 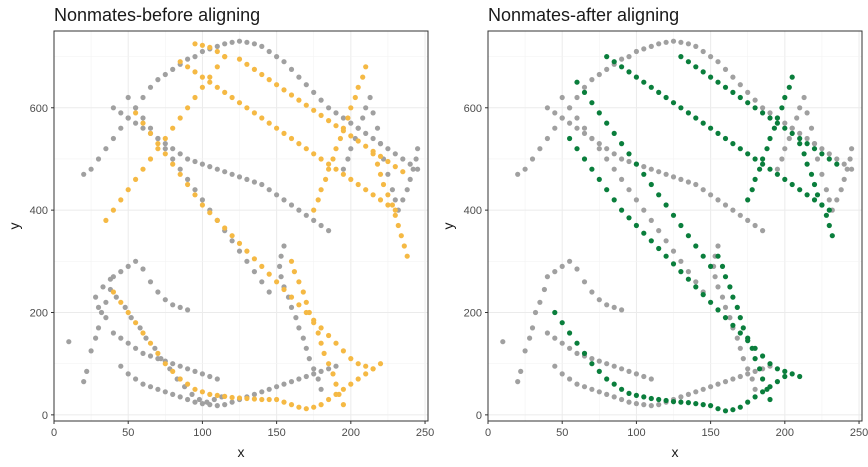 I want to click on y-tick-label: 0, so click(x=45, y=416).